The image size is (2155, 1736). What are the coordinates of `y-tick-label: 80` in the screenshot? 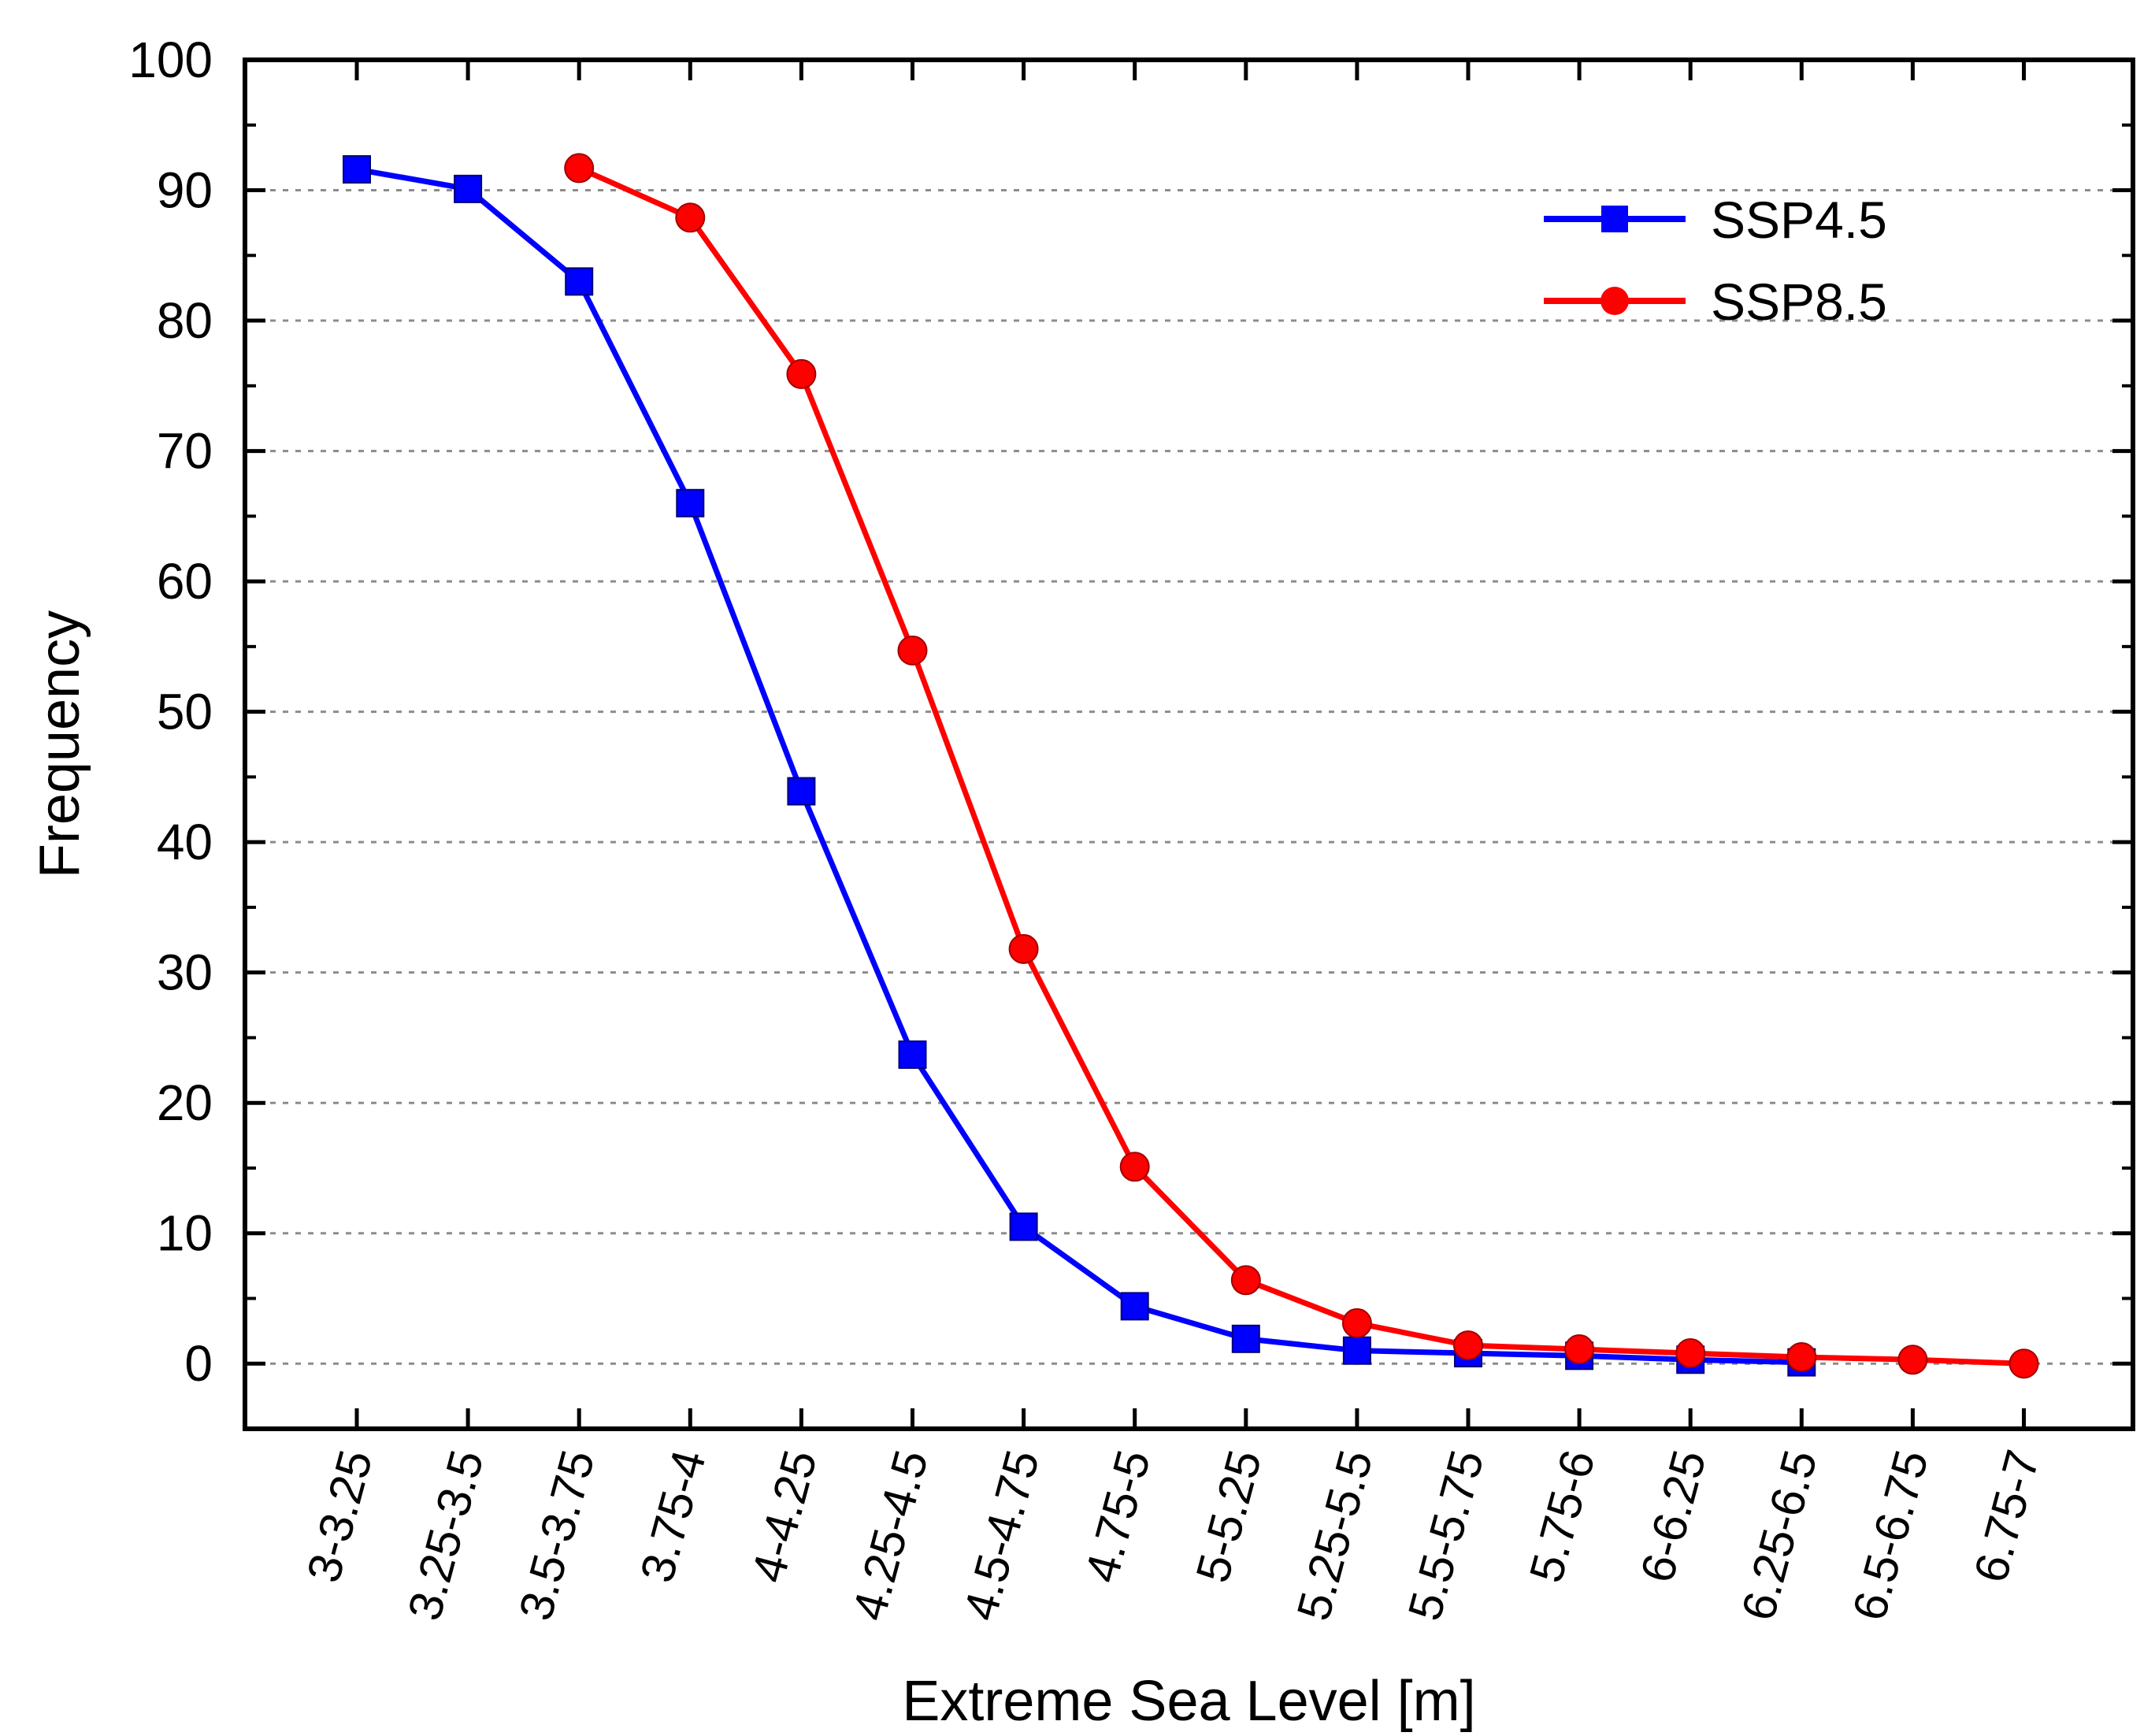 It's located at (185, 320).